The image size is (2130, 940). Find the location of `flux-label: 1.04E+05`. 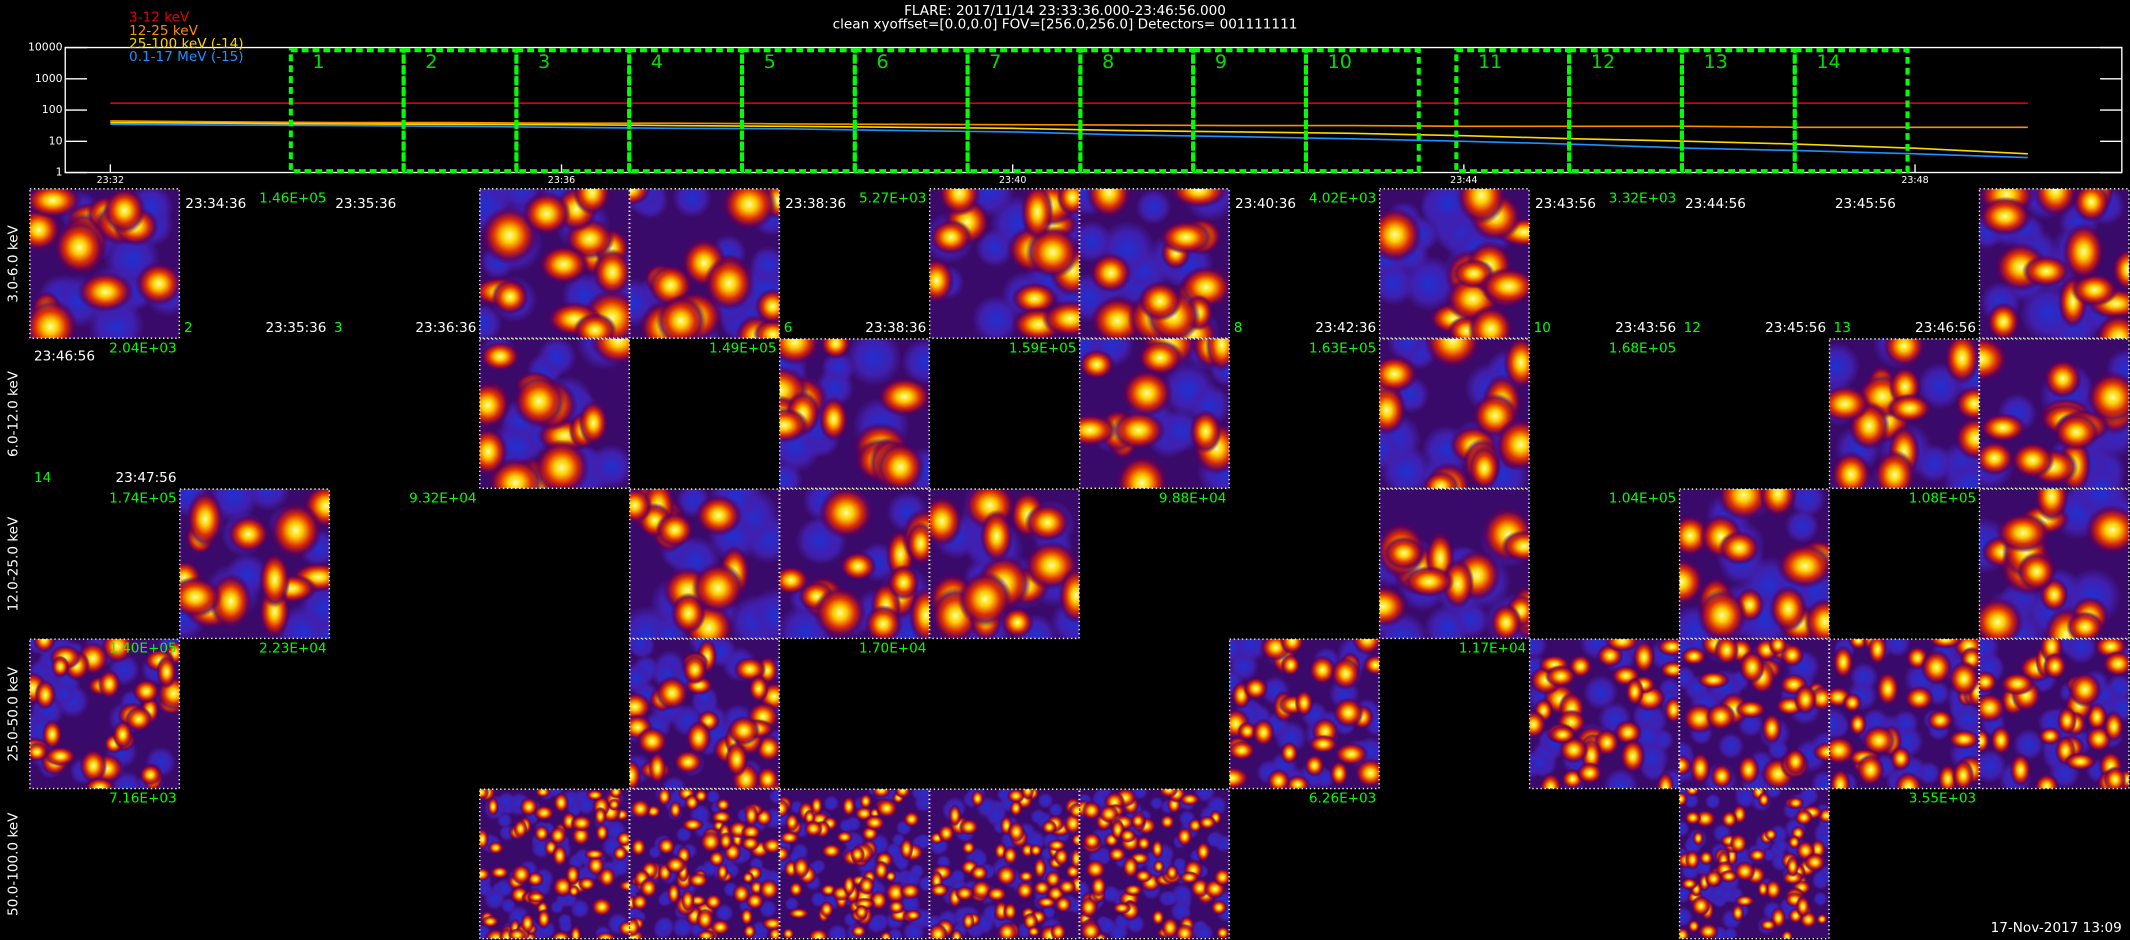

flux-label: 1.04E+05 is located at coordinates (1642, 499).